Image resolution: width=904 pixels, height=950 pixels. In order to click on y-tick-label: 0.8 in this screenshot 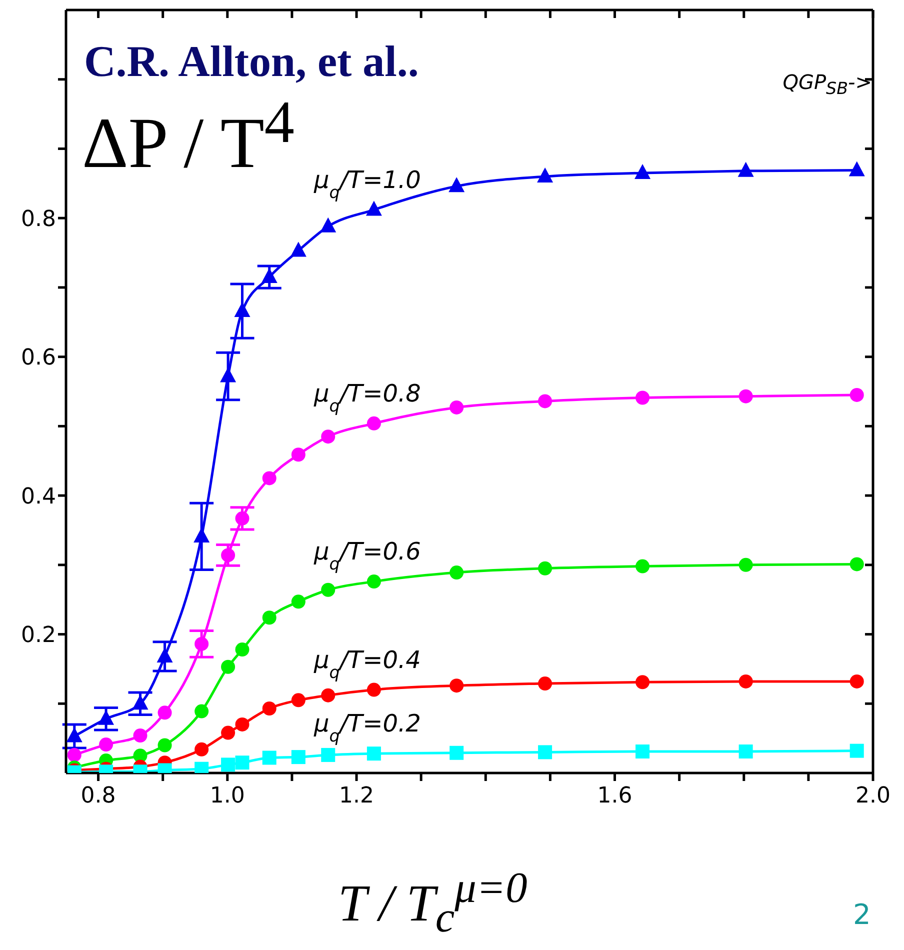, I will do `click(38, 219)`.